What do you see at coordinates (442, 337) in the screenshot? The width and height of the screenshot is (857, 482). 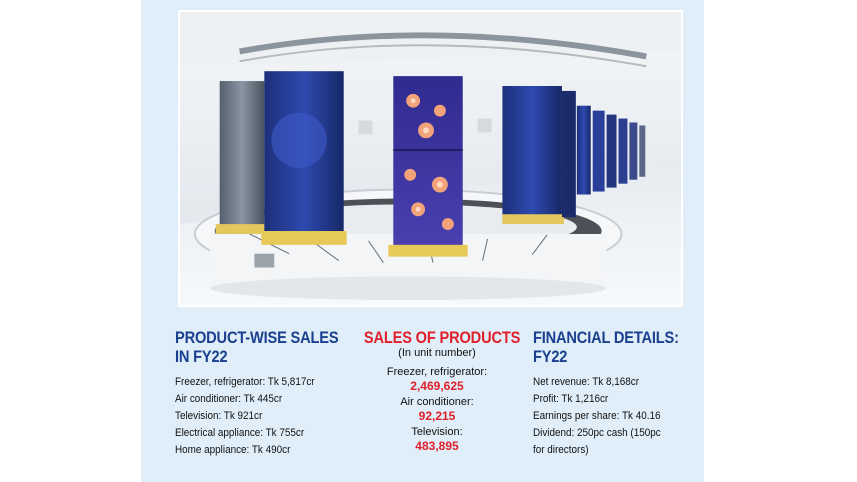 I see `sales-of-products-title: SALES OF PRODUCTS` at bounding box center [442, 337].